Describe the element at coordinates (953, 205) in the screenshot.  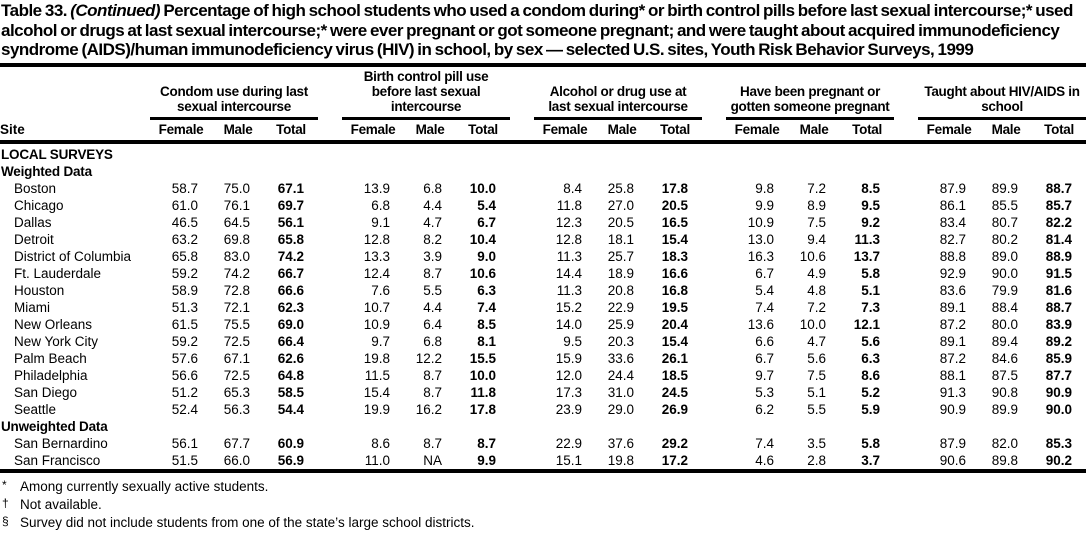
I see `value-cell: 86.1` at that location.